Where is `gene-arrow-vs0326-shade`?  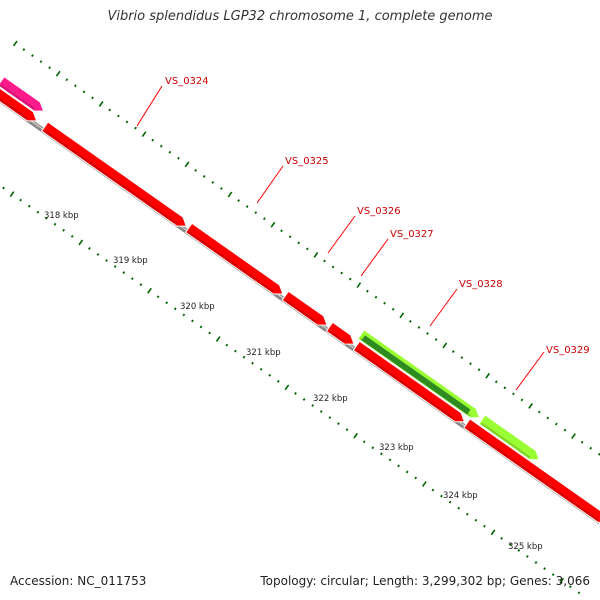 gene-arrow-vs0326-shade is located at coordinates (301, 311).